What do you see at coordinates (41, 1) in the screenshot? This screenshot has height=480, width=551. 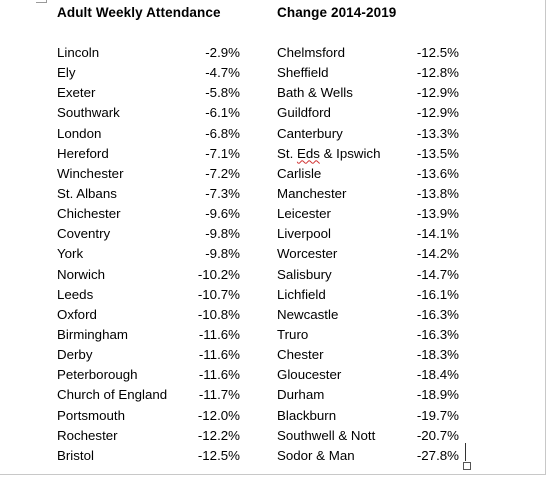 I see `text-boundary-mark` at bounding box center [41, 1].